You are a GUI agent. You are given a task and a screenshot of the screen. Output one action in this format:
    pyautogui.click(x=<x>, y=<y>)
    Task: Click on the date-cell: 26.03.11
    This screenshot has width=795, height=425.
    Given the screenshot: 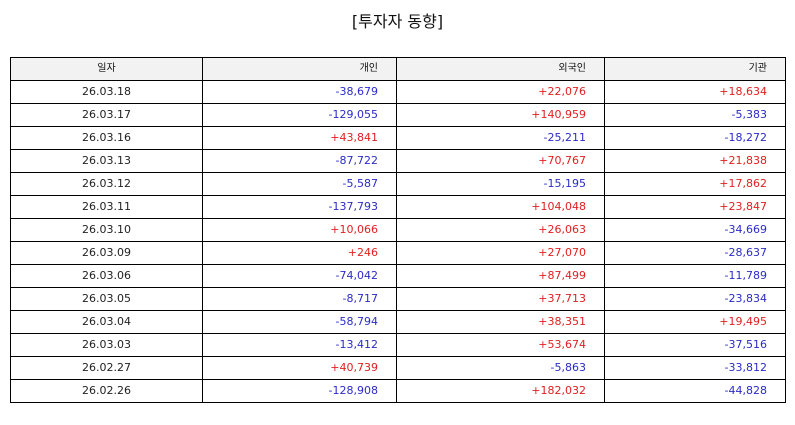 What is the action you would take?
    pyautogui.click(x=106, y=207)
    